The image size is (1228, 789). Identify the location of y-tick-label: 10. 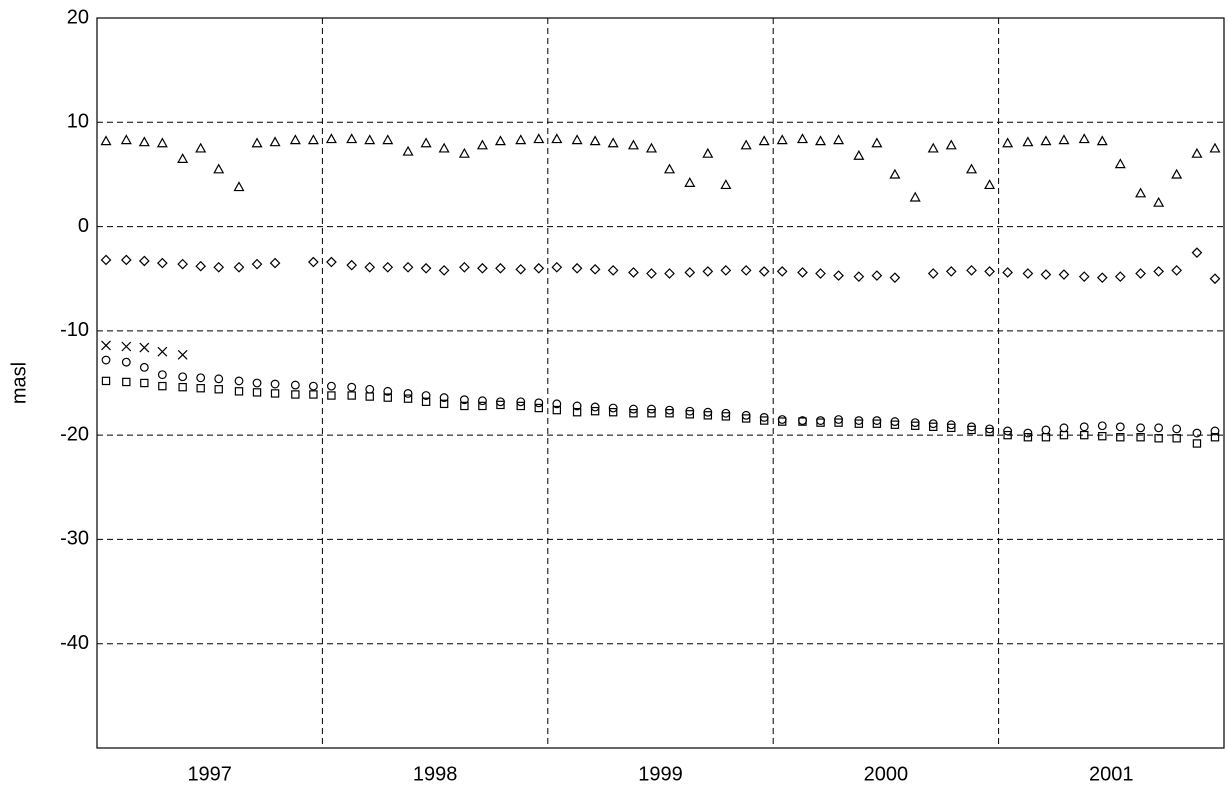
(78, 122).